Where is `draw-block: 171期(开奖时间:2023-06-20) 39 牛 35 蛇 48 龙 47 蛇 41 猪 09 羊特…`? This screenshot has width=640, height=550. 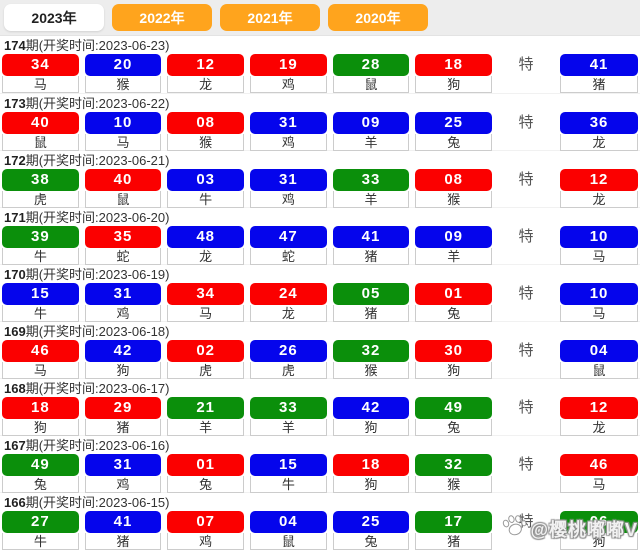
draw-block: 171期(开奖时间:2023-06-20) 39 牛 35 蛇 48 龙 47 蛇 41 猪 09 羊特… is located at coordinates (320, 236).